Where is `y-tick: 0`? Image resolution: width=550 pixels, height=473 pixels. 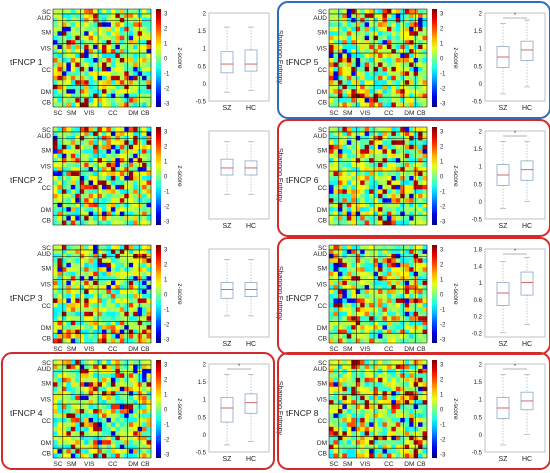
y-tick: 0 is located at coordinates (481, 85).